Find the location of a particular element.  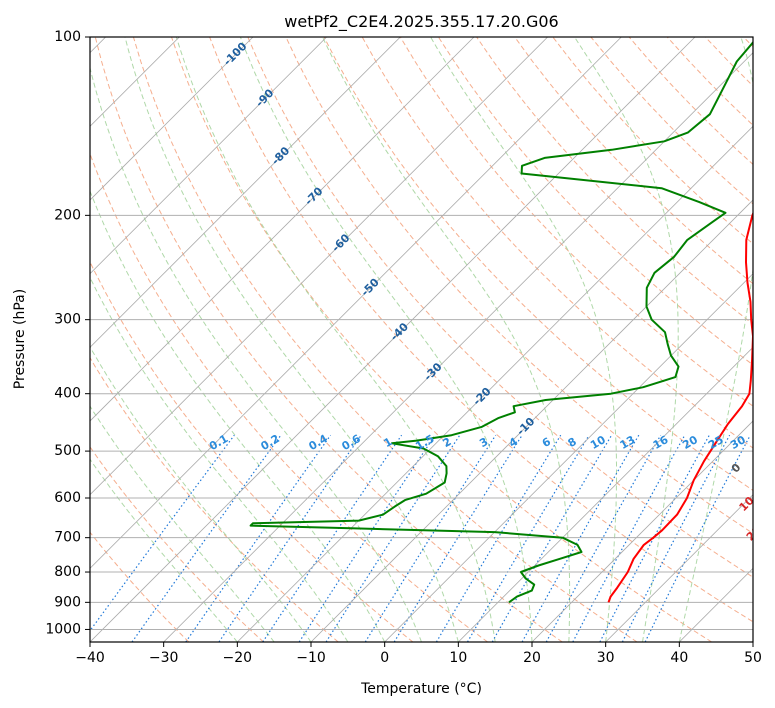

y-tick-label: 800 is located at coordinates (67, 572).